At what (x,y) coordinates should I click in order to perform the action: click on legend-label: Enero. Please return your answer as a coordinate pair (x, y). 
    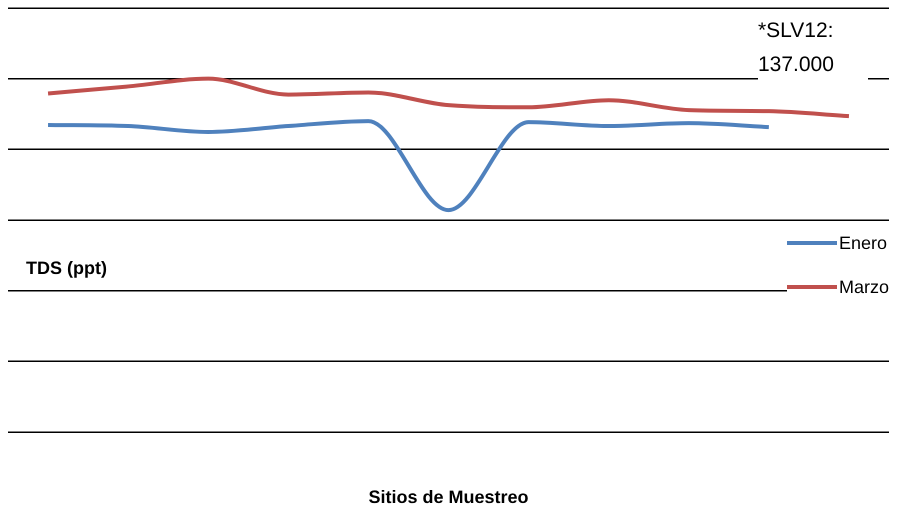
    Looking at the image, I should click on (863, 243).